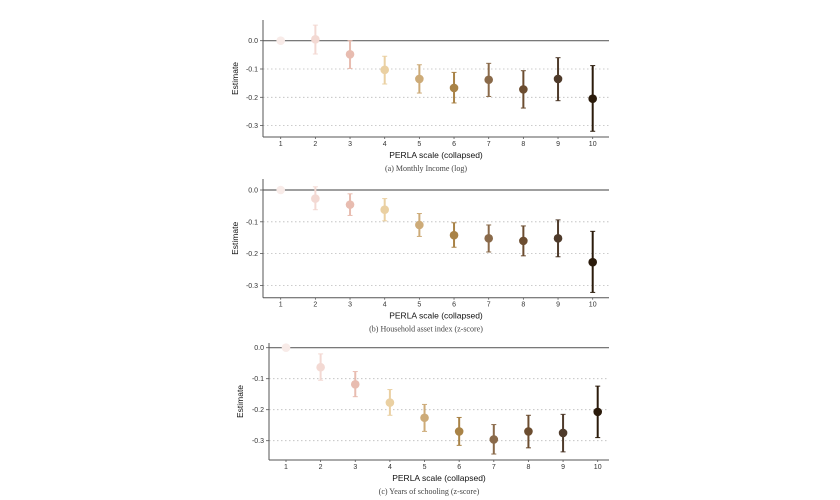 The height and width of the screenshot is (500, 840). What do you see at coordinates (429, 491) in the screenshot?
I see `panel-caption: (c) Years of schooling (z-score)` at bounding box center [429, 491].